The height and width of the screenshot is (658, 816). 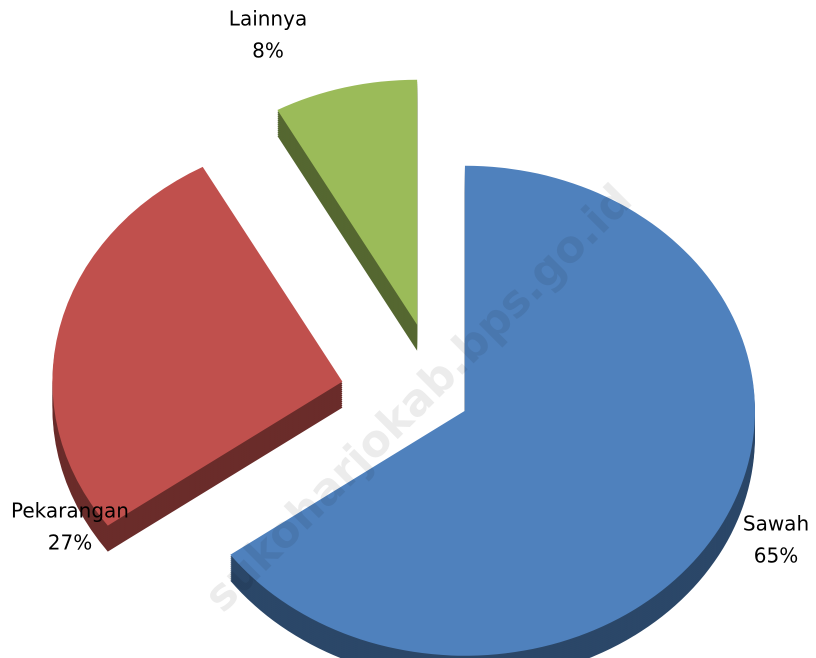 I want to click on slice-value-label: 65%, so click(x=776, y=556).